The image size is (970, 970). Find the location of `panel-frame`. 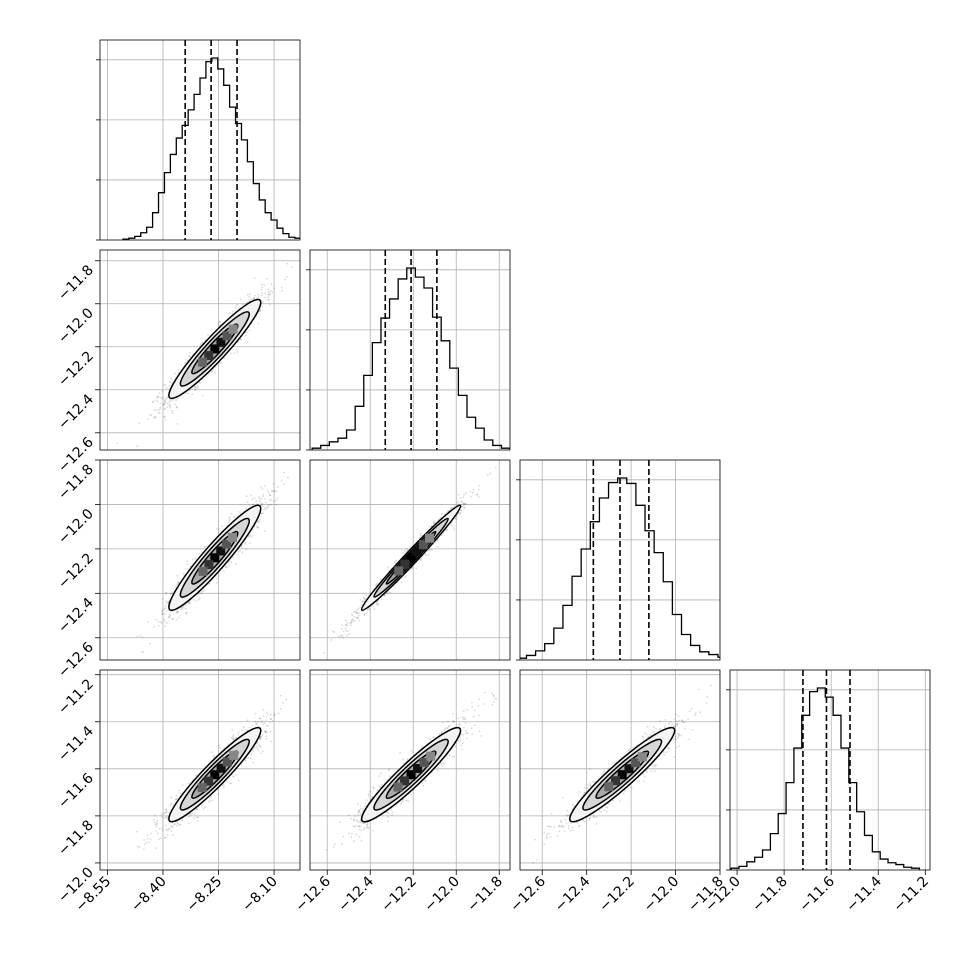

panel-frame is located at coordinates (410, 560).